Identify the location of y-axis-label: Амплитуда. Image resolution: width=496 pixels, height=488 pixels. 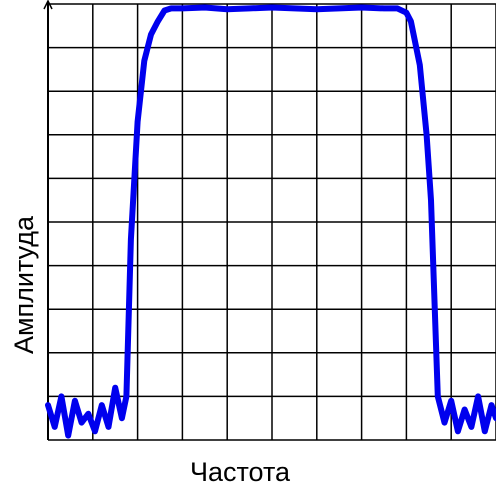
(24, 284).